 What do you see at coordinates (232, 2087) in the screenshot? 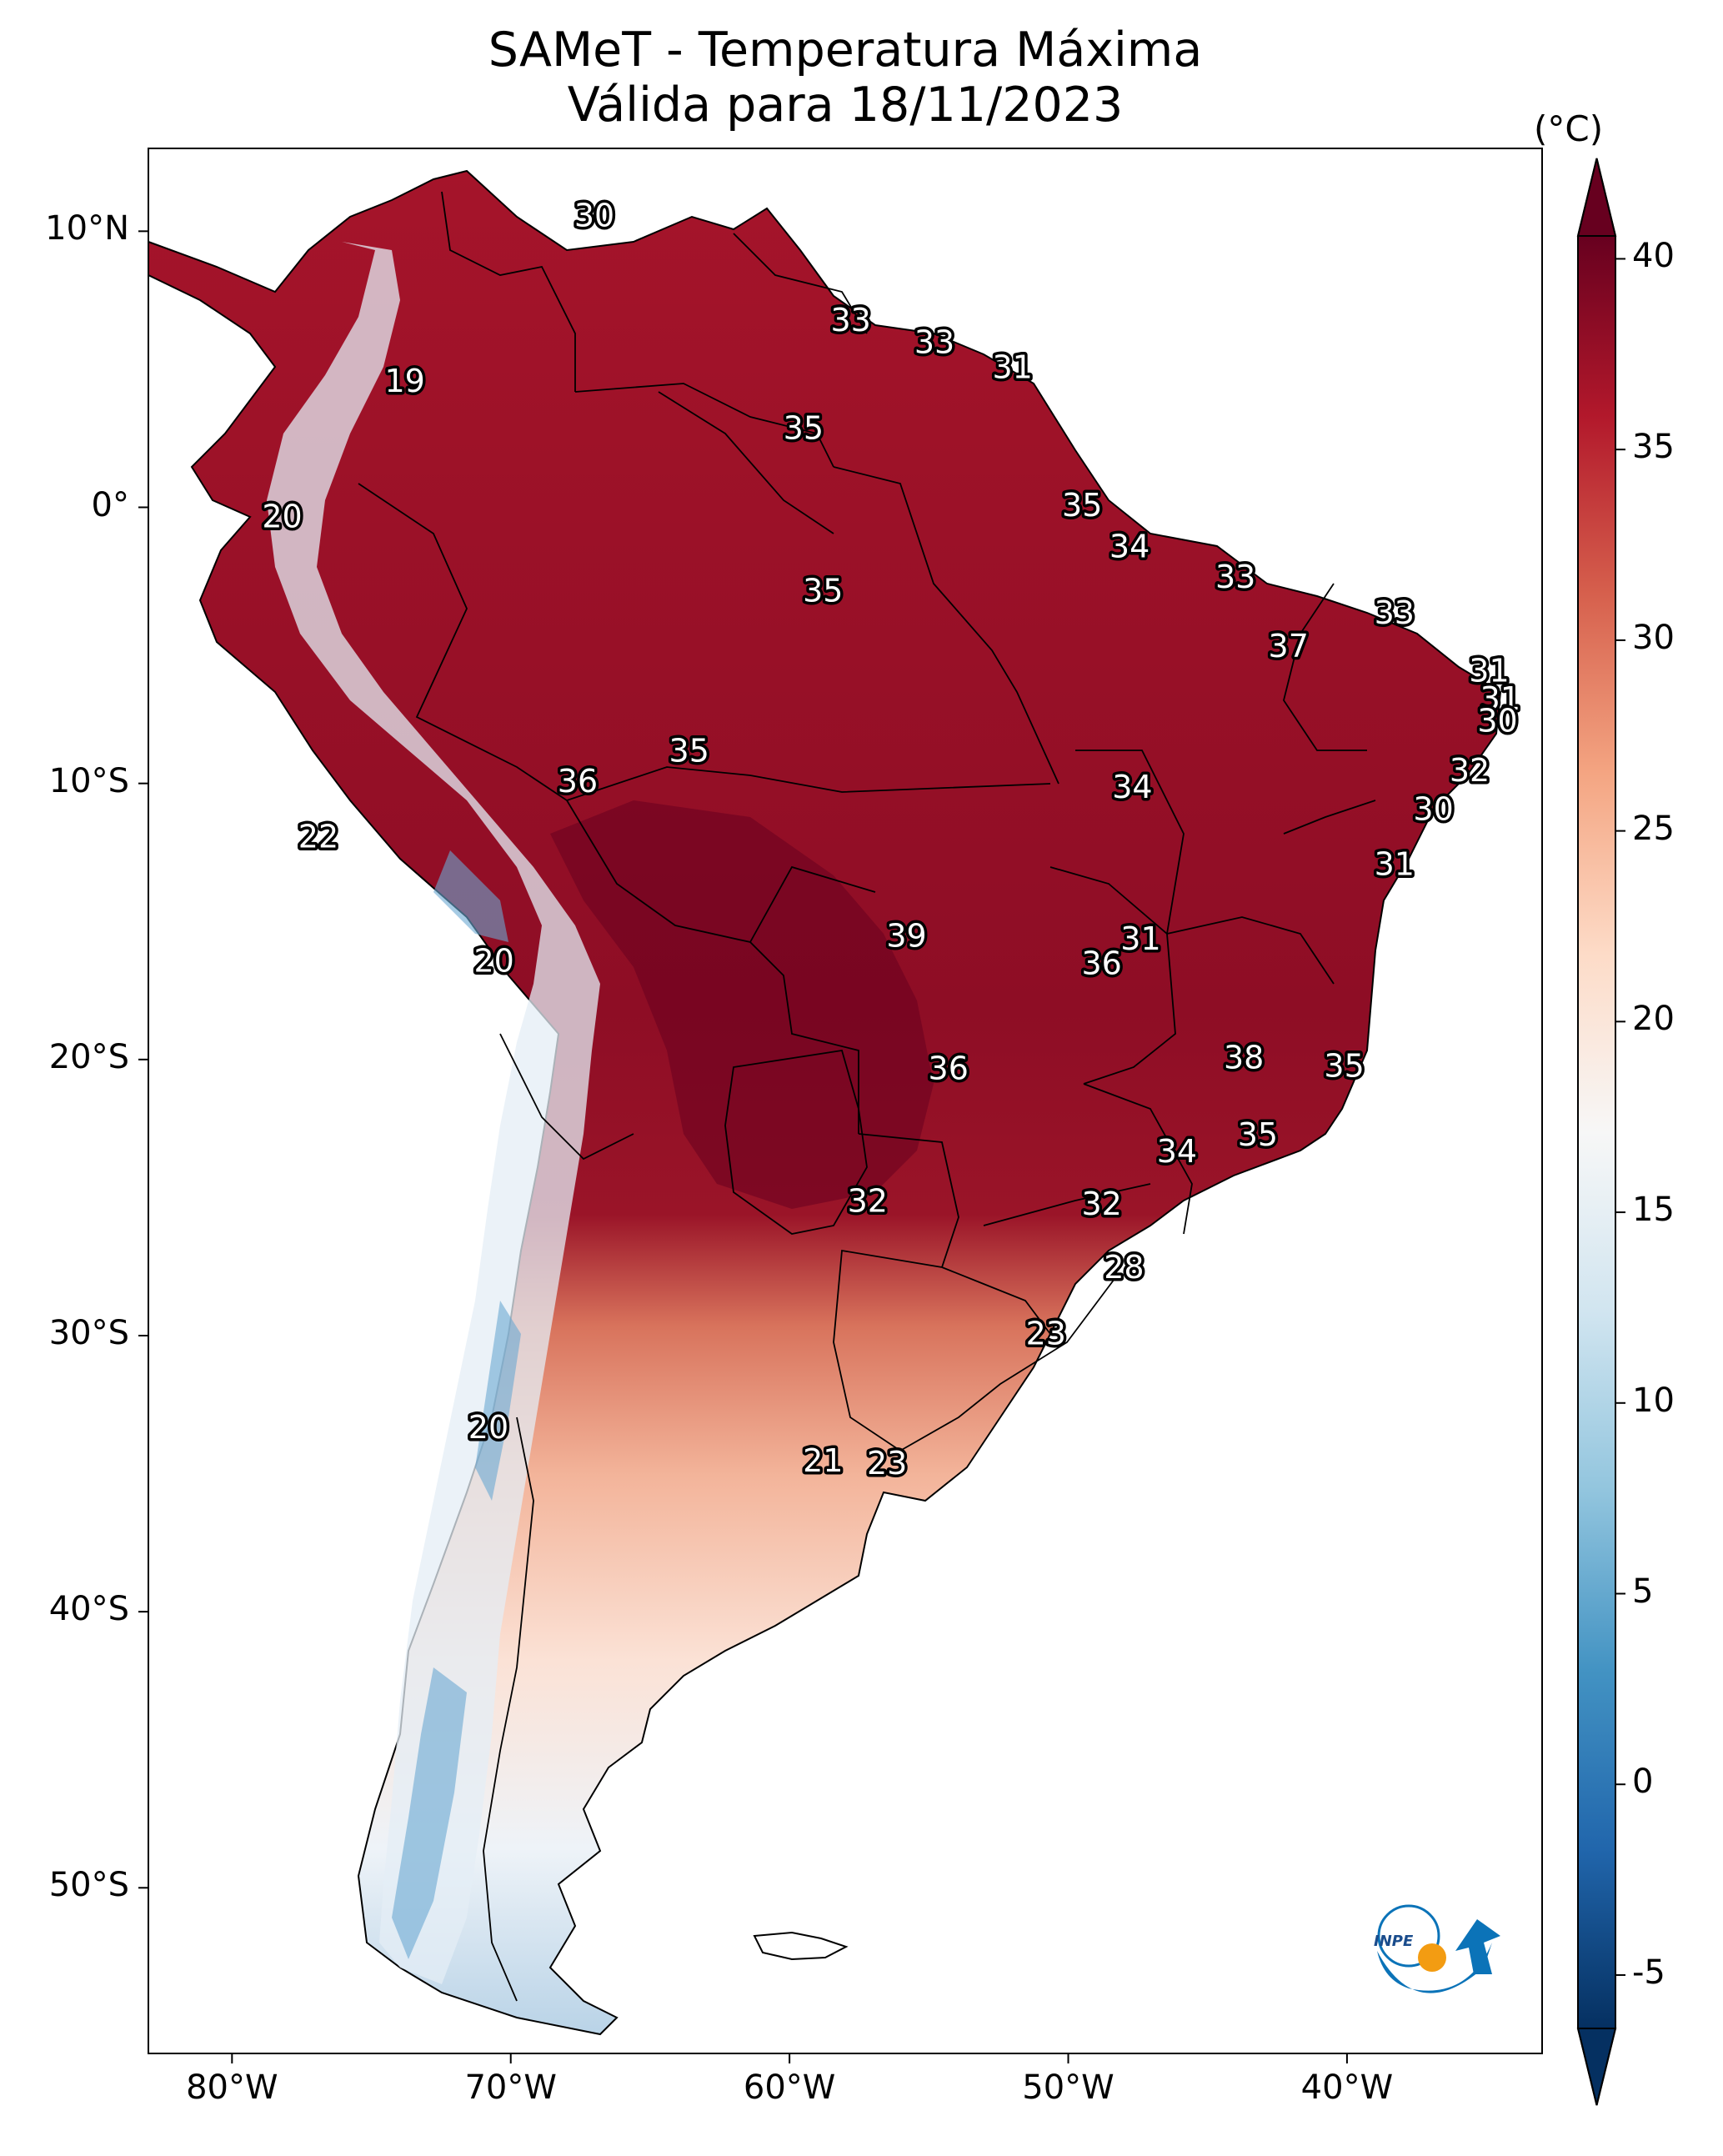
I see `lon-tick-label: 80°W` at bounding box center [232, 2087].